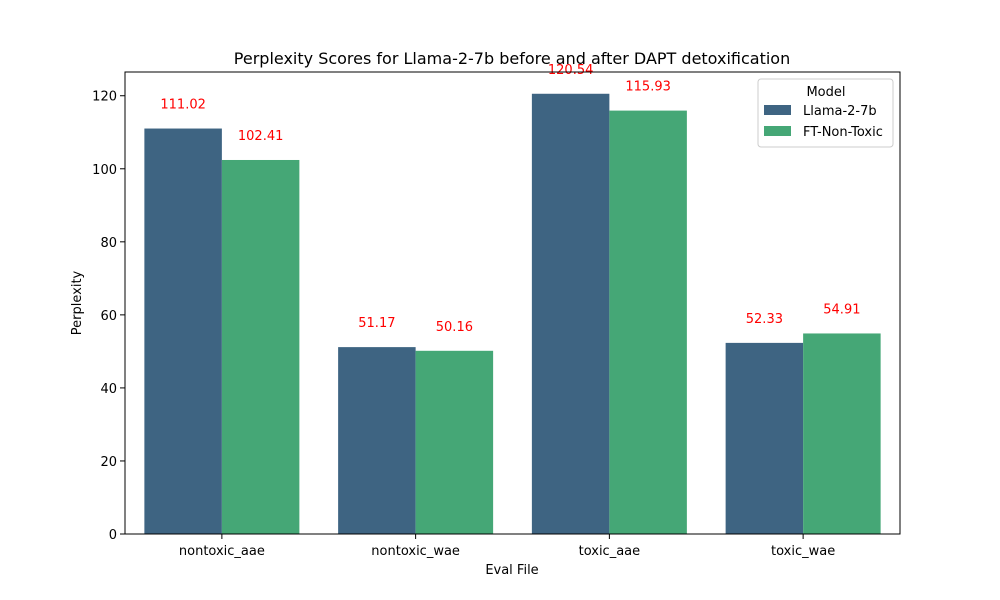  What do you see at coordinates (823, 122) in the screenshot?
I see `legend-entries: Llama-2-7b FT-Non-Toxic` at bounding box center [823, 122].